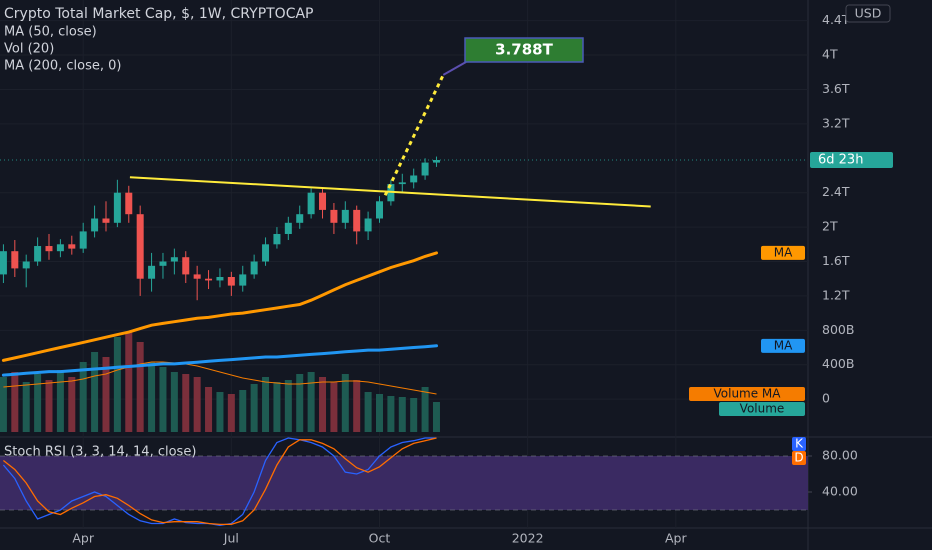  I want to click on countdown-label: 6d 23h, so click(840, 160).